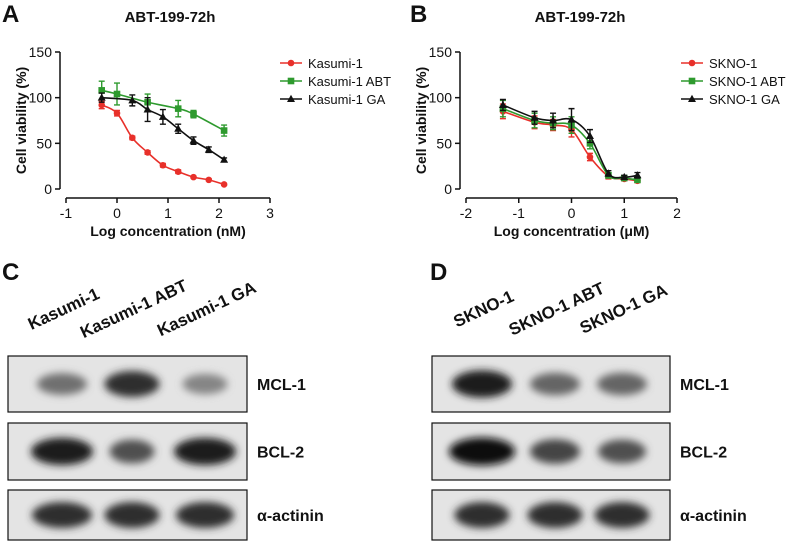  What do you see at coordinates (10, 14) in the screenshot?
I see `panel-label: A` at bounding box center [10, 14].